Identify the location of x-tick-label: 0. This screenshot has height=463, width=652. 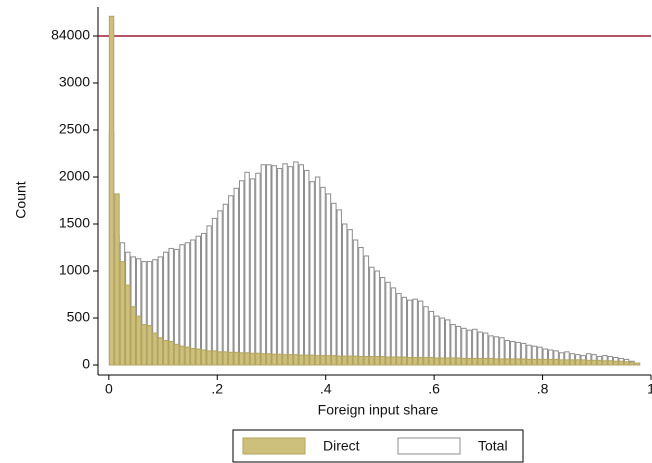
(109, 389).